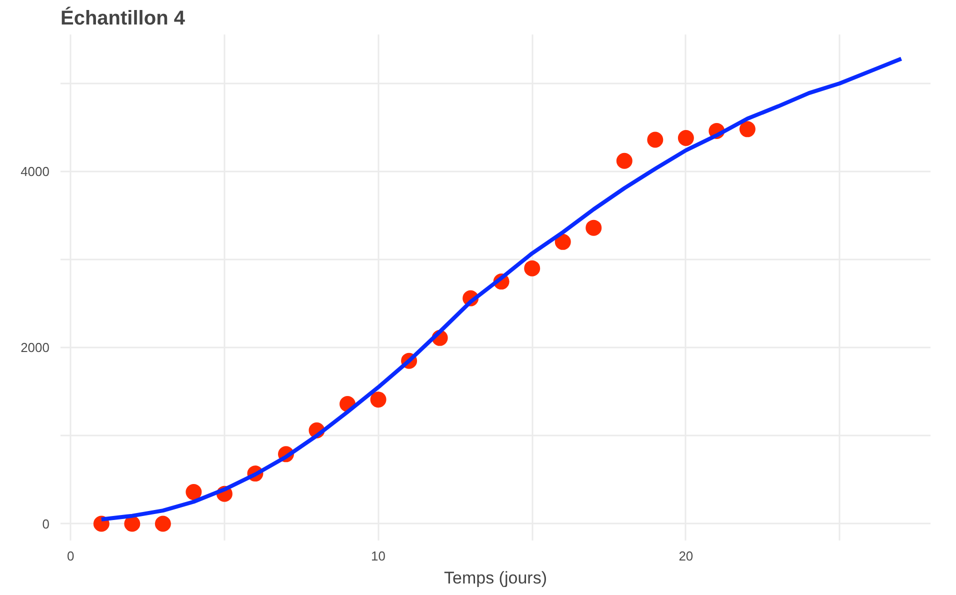  I want to click on x-tick-label: 0, so click(70, 556).